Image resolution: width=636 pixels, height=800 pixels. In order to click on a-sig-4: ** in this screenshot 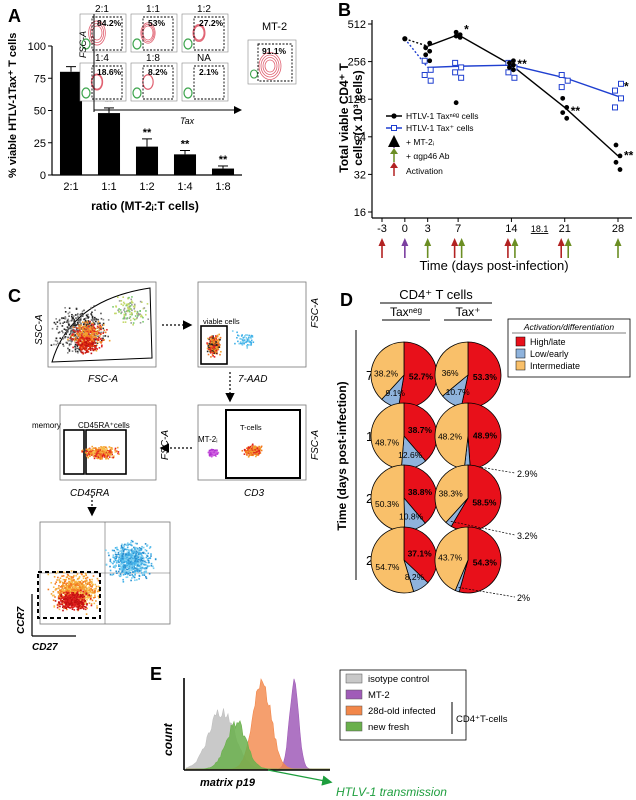, I will do `click(223, 160)`.